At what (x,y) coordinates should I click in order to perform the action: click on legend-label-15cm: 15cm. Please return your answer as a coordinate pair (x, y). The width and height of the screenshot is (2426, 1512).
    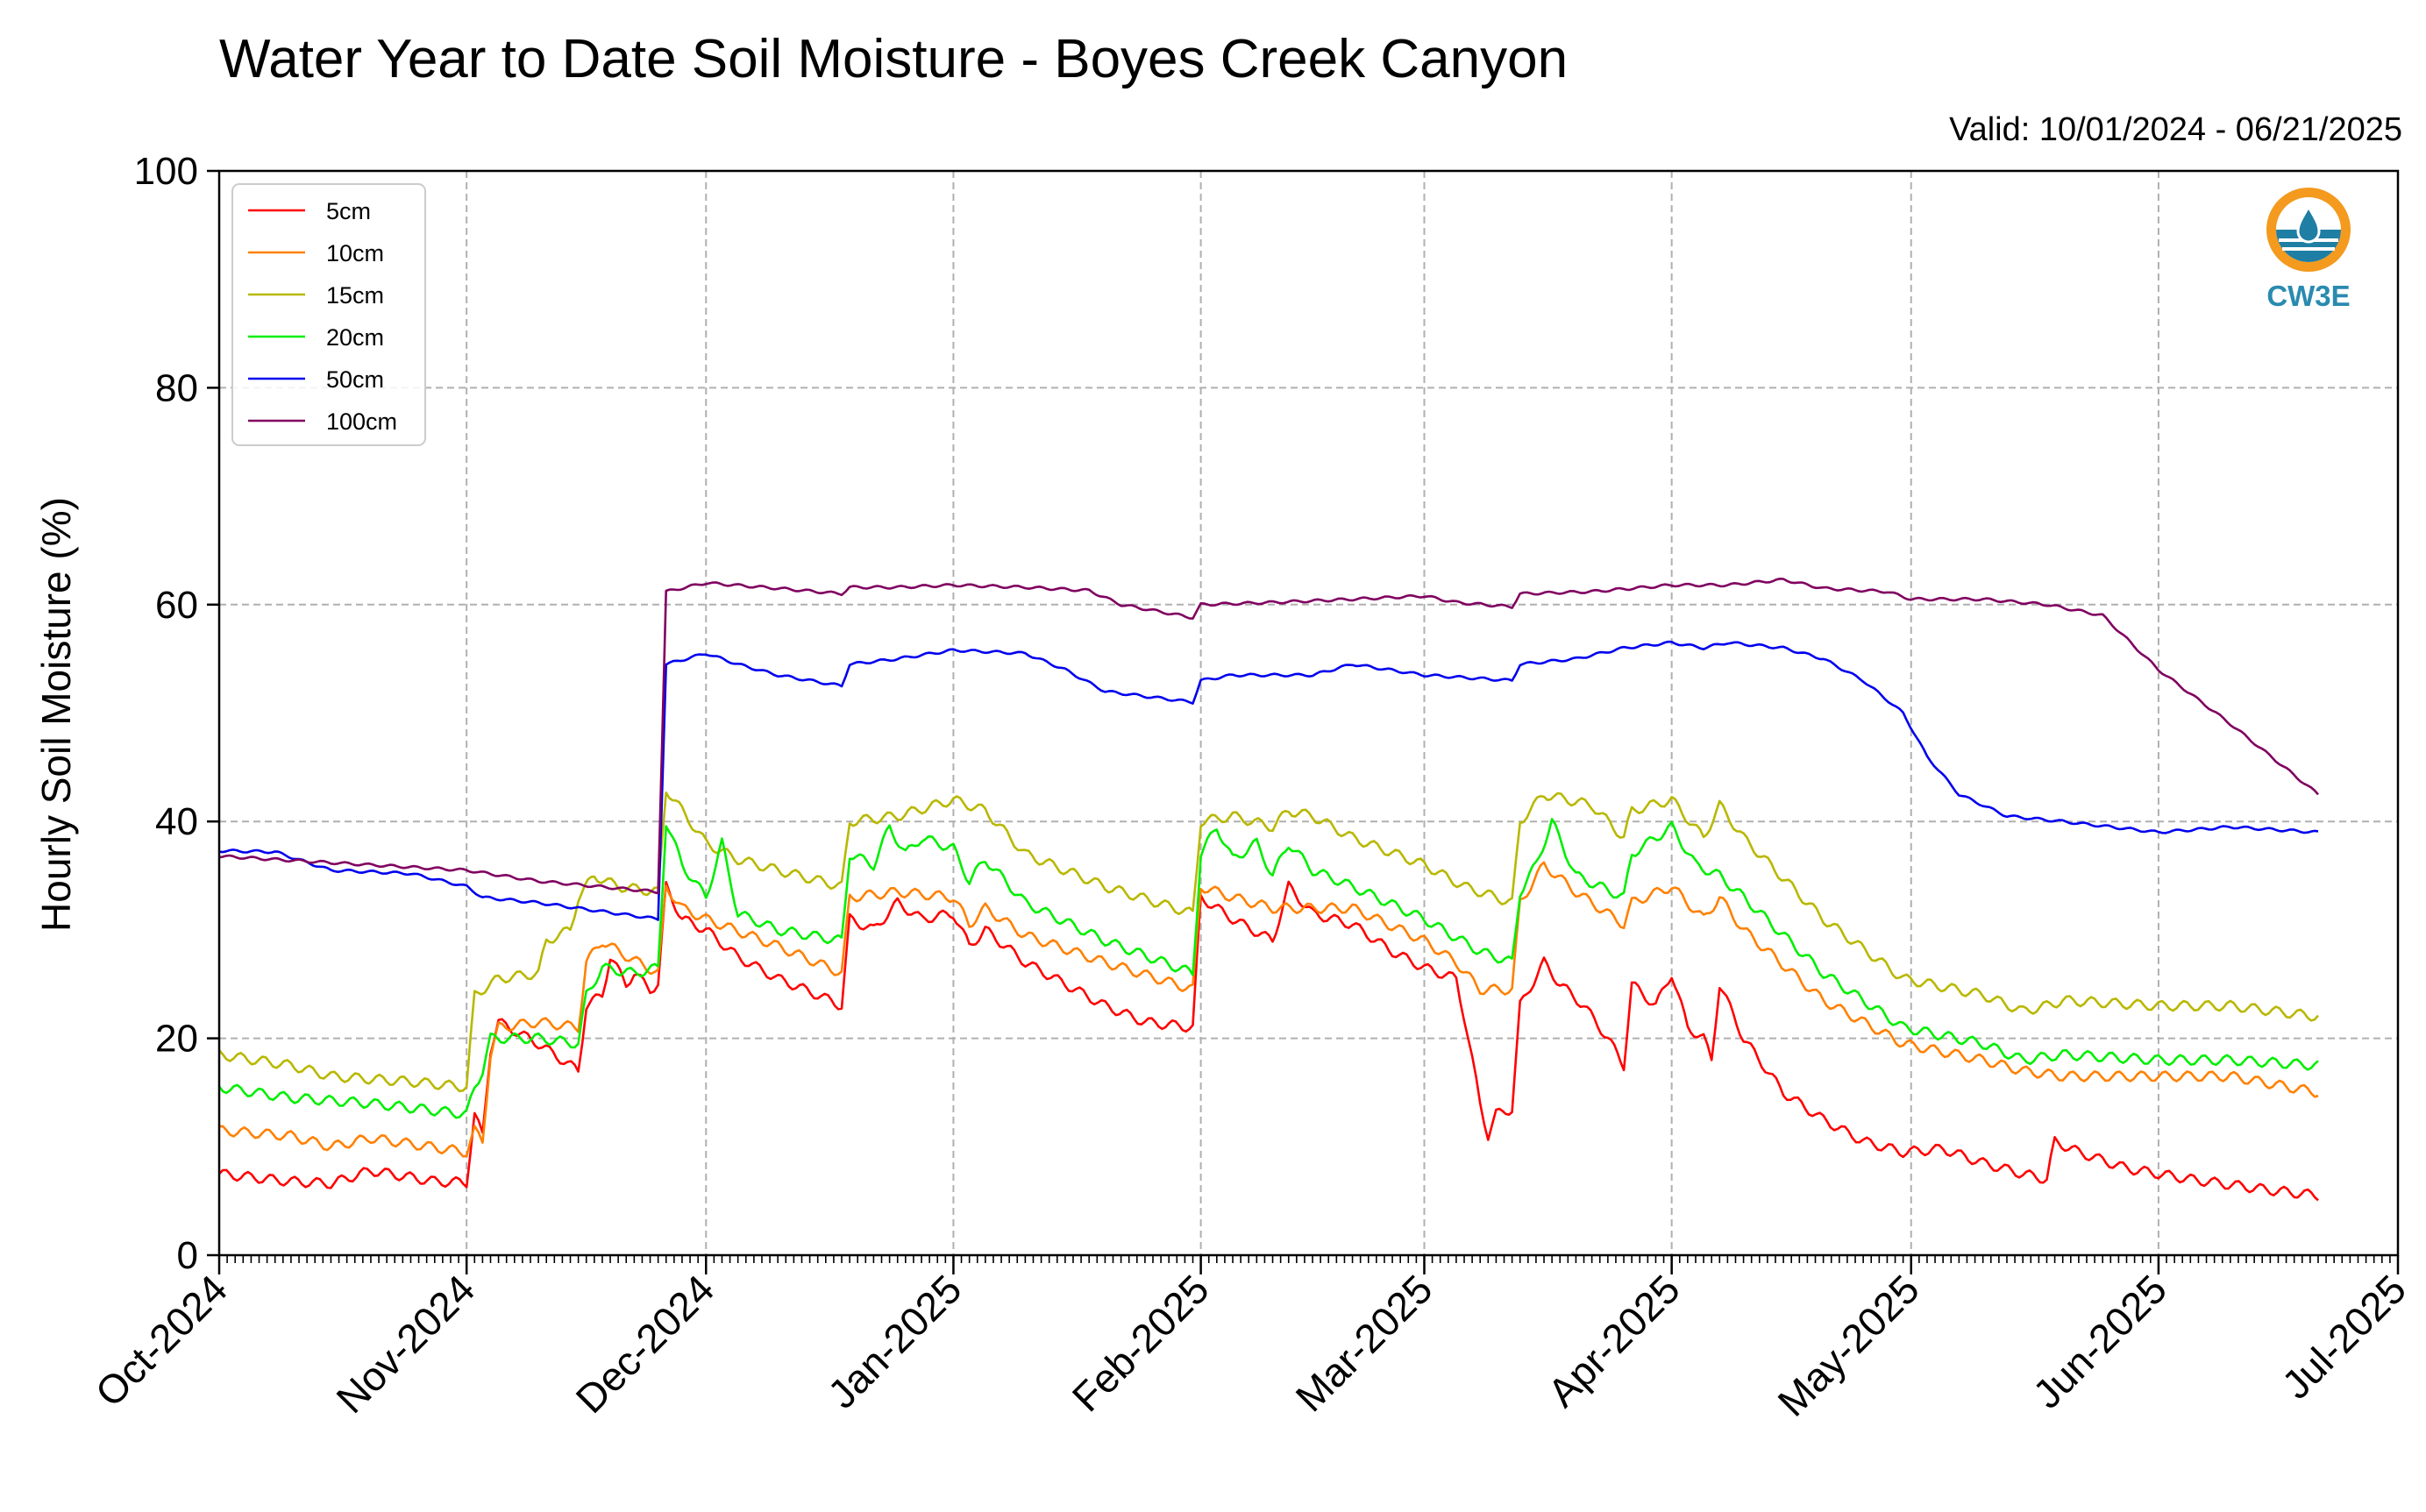
    Looking at the image, I should click on (355, 295).